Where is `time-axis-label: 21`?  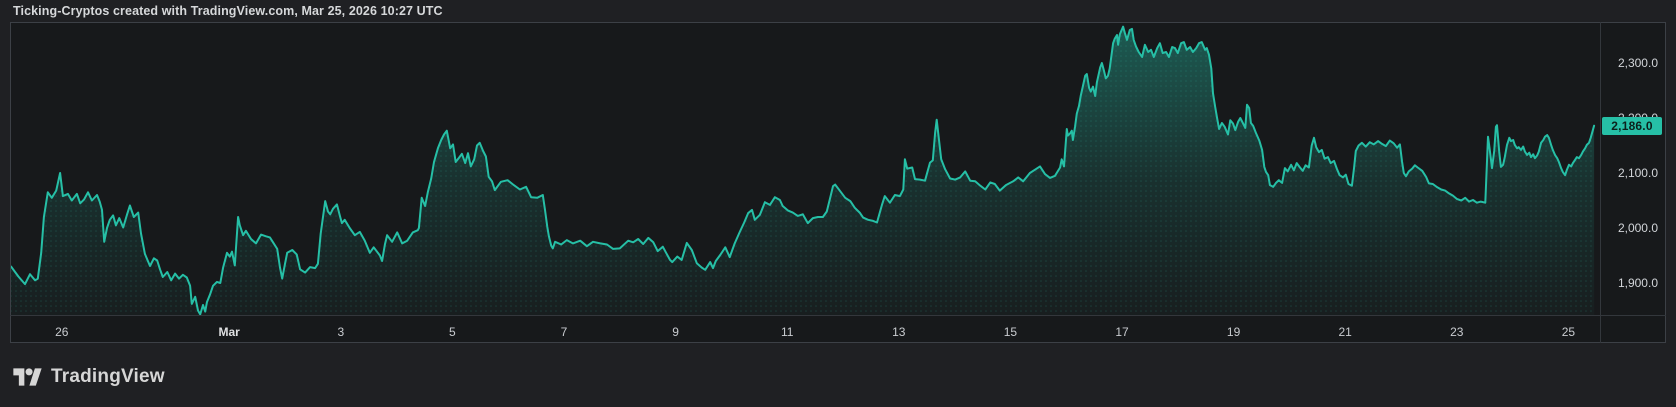 time-axis-label: 21 is located at coordinates (1345, 332).